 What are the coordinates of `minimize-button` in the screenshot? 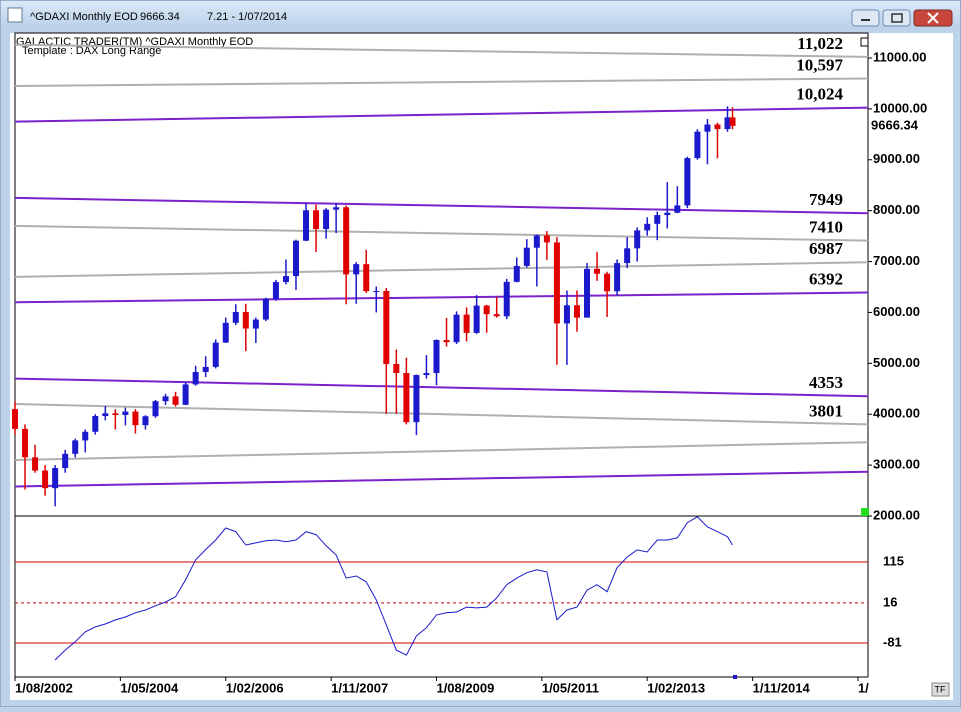 It's located at (865, 18).